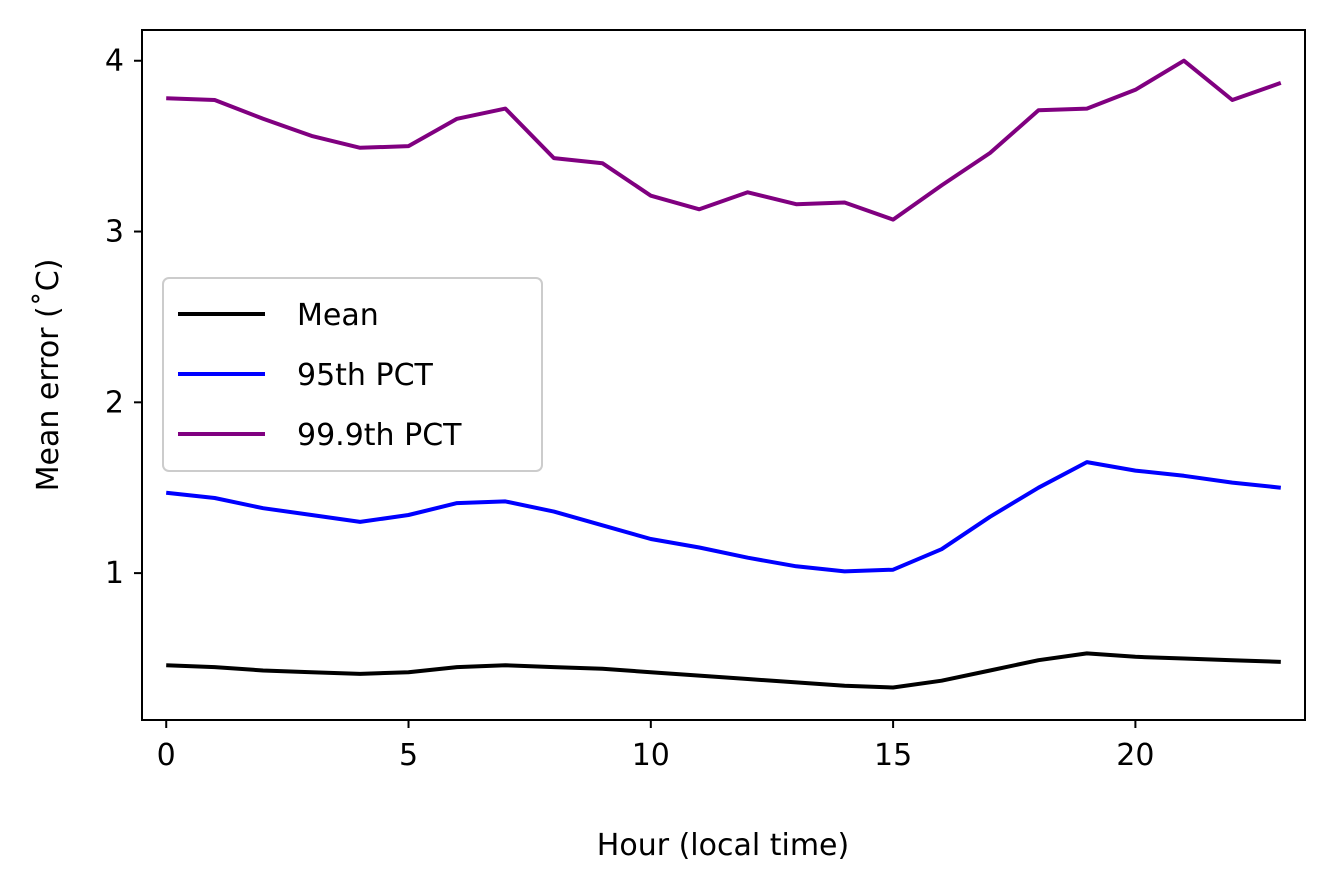  What do you see at coordinates (114, 61) in the screenshot?
I see `y-tick-label: 4` at bounding box center [114, 61].